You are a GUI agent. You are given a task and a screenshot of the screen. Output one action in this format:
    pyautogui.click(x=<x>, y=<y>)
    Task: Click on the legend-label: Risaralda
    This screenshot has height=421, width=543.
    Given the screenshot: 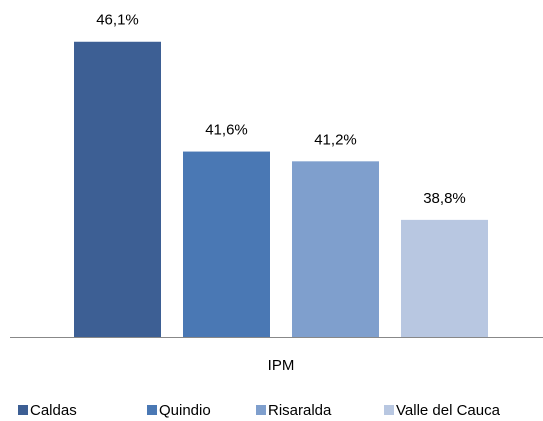 What is the action you would take?
    pyautogui.click(x=300, y=410)
    